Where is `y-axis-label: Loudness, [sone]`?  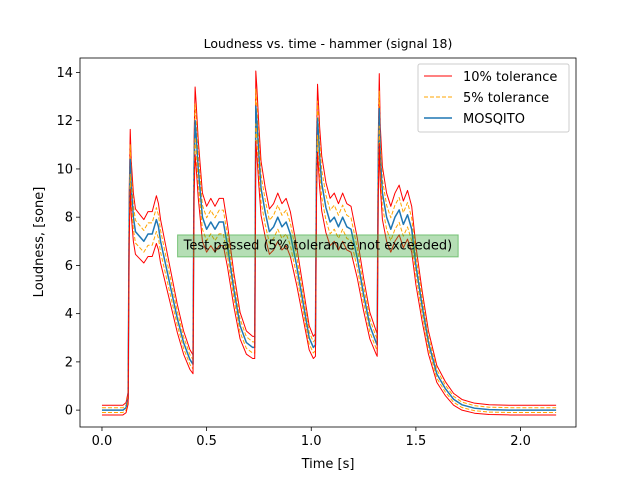 y-axis-label: Loudness, [sone] is located at coordinates (39, 242).